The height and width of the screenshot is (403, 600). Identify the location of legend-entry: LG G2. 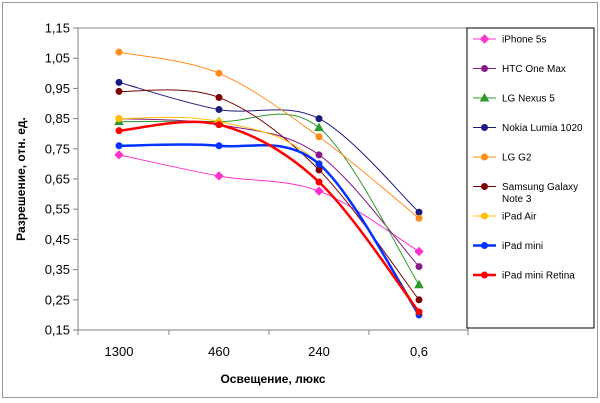
(502, 158).